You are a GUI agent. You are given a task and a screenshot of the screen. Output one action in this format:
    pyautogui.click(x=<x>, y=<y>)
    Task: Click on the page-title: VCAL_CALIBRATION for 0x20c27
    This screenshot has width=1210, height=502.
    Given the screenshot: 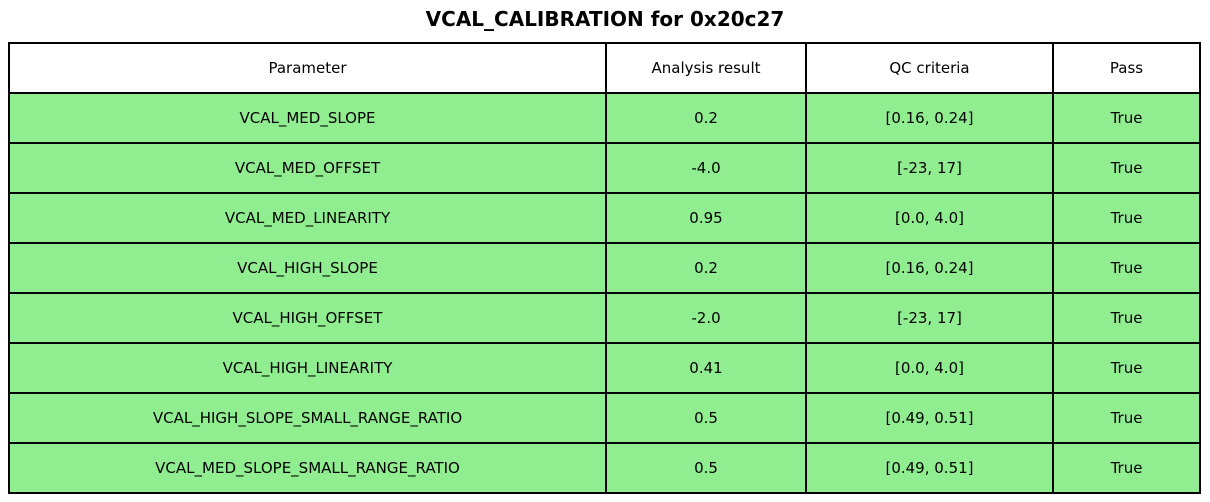 What is the action you would take?
    pyautogui.click(x=605, y=19)
    